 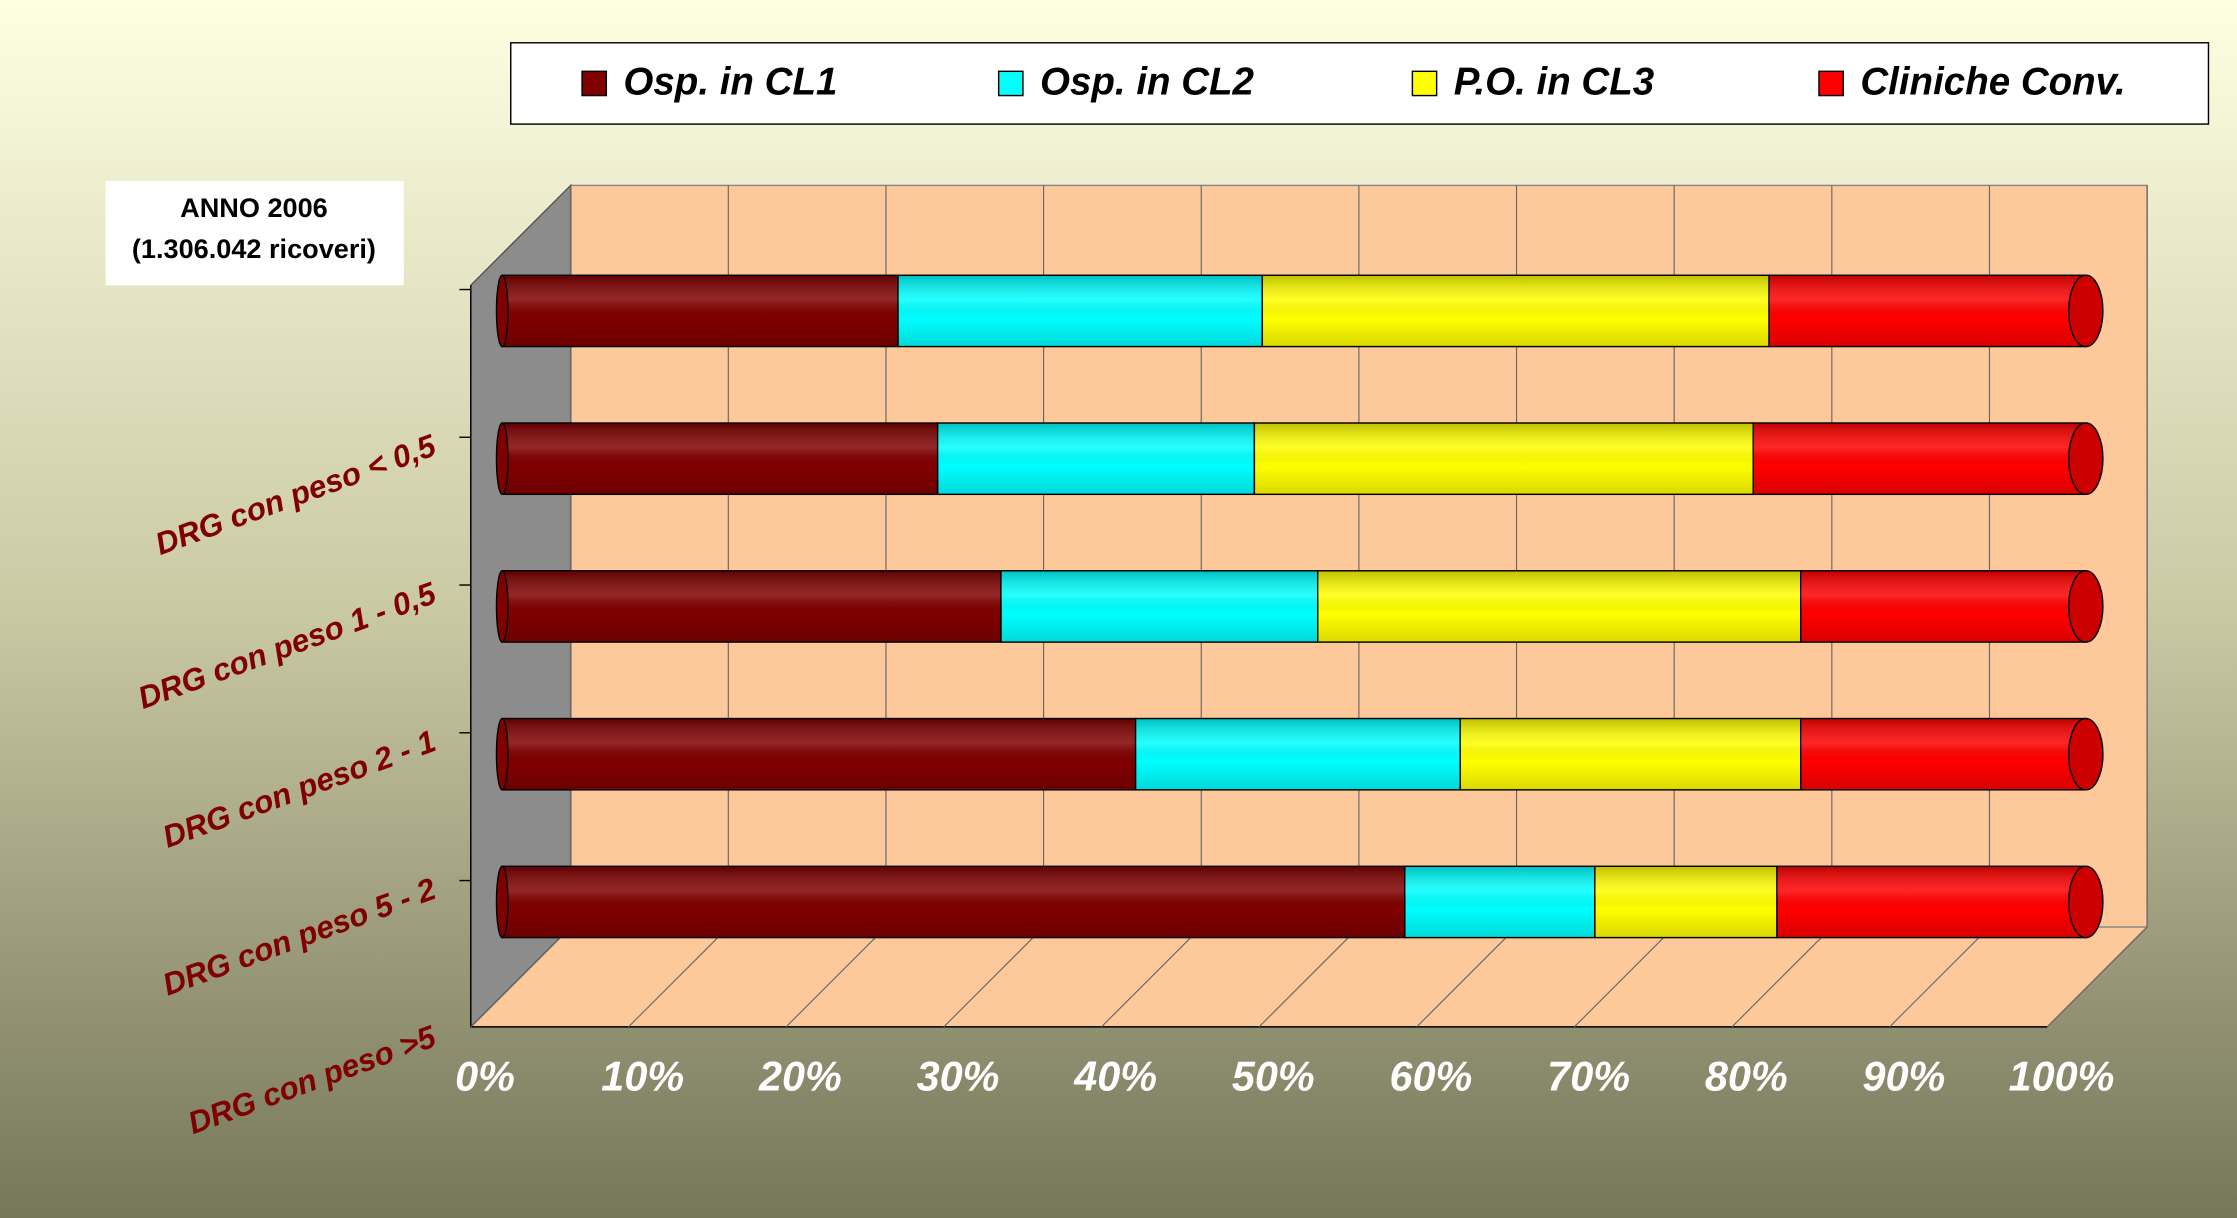 I want to click on x-tick-label: 80%, so click(x=1746, y=1077).